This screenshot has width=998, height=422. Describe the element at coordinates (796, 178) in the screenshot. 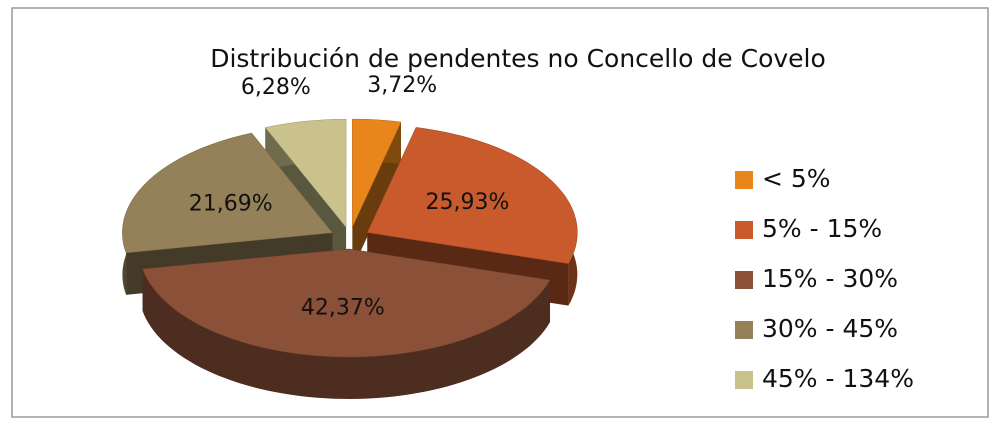

I see `legend-label: < 5%` at that location.